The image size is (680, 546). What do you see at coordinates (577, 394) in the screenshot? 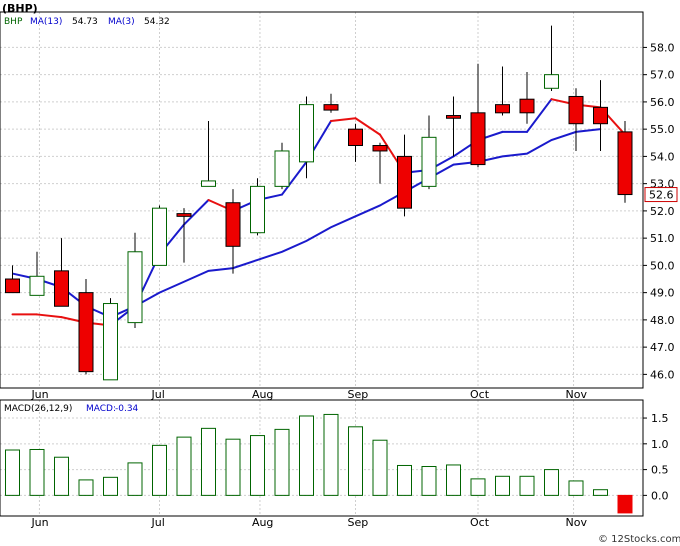
I see `price-x-tick-label: Nov` at bounding box center [577, 394].